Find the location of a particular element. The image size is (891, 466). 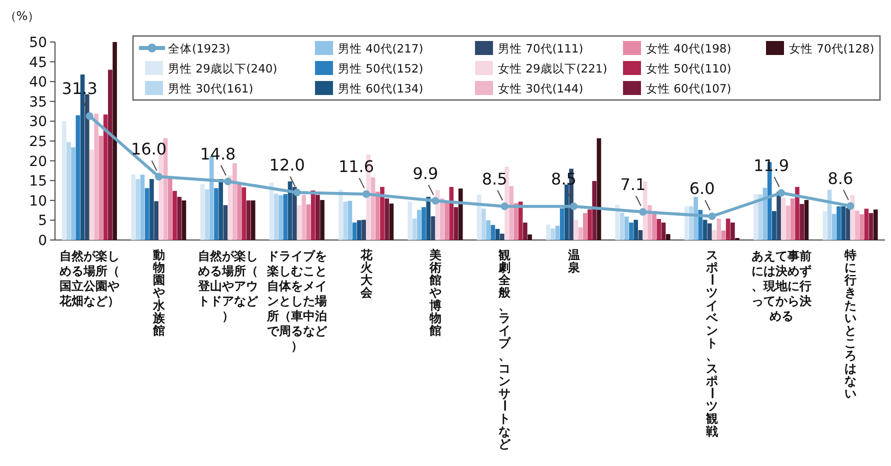

y-tick-label: 30 is located at coordinates (38, 122).